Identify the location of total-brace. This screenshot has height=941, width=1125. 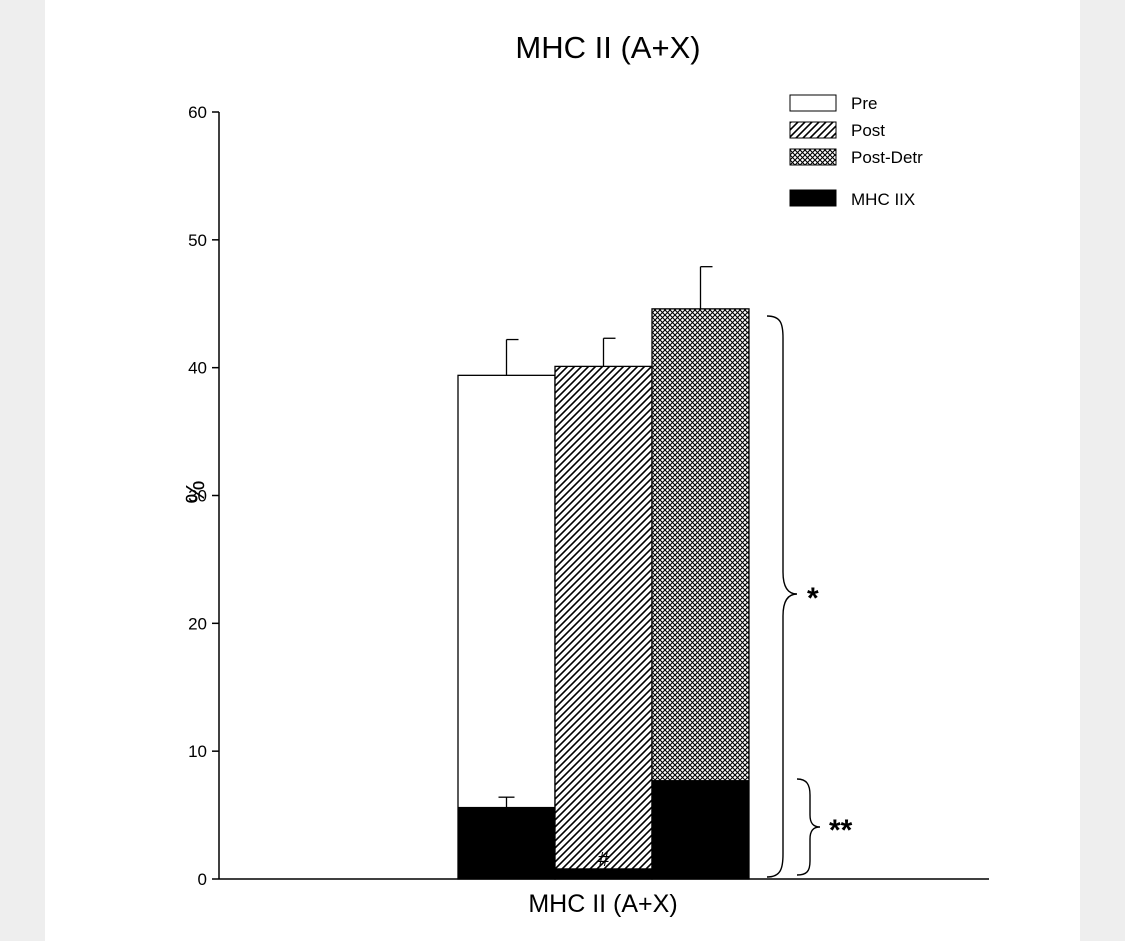
(782, 596).